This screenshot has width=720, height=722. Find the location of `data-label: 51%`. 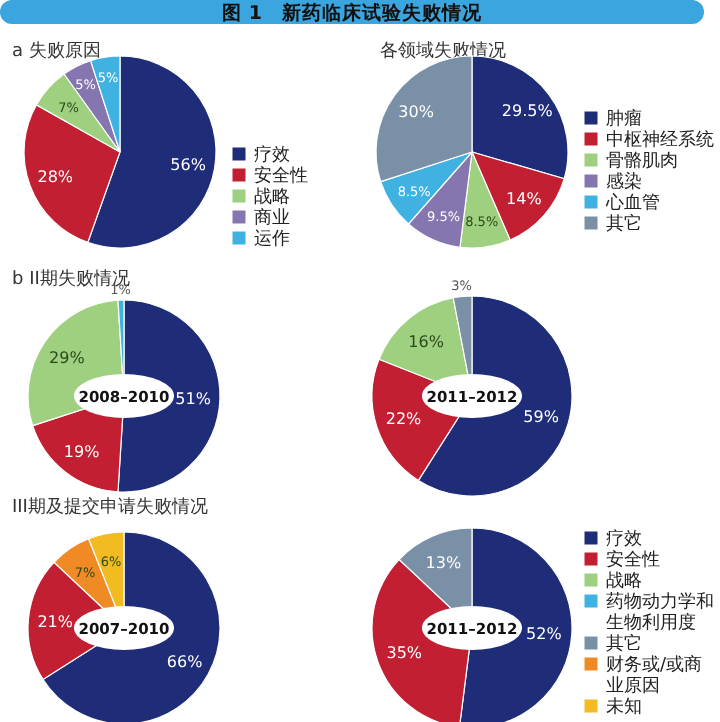

data-label: 51% is located at coordinates (193, 399).